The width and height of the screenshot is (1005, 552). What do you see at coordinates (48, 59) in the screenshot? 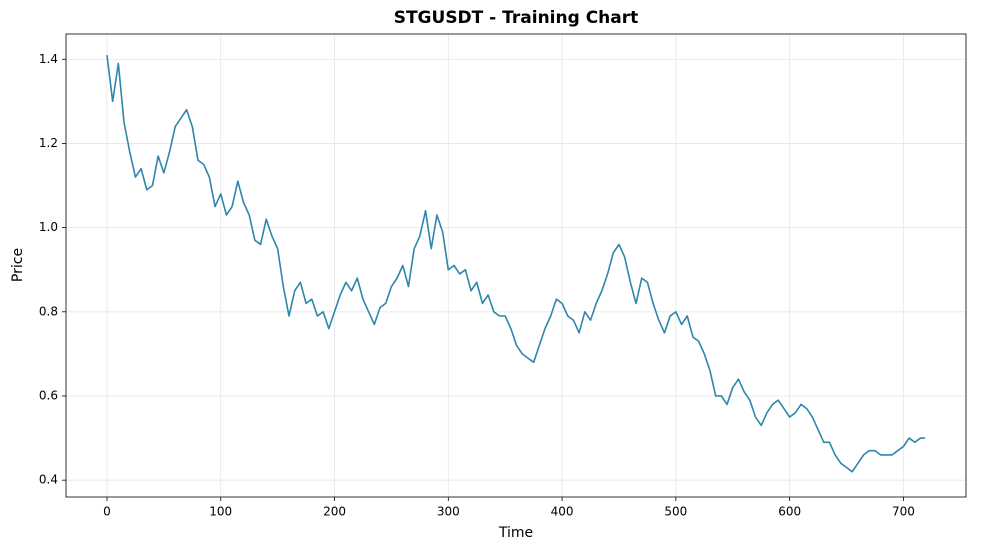
I see `y-tick-label: 1.4` at bounding box center [48, 59].